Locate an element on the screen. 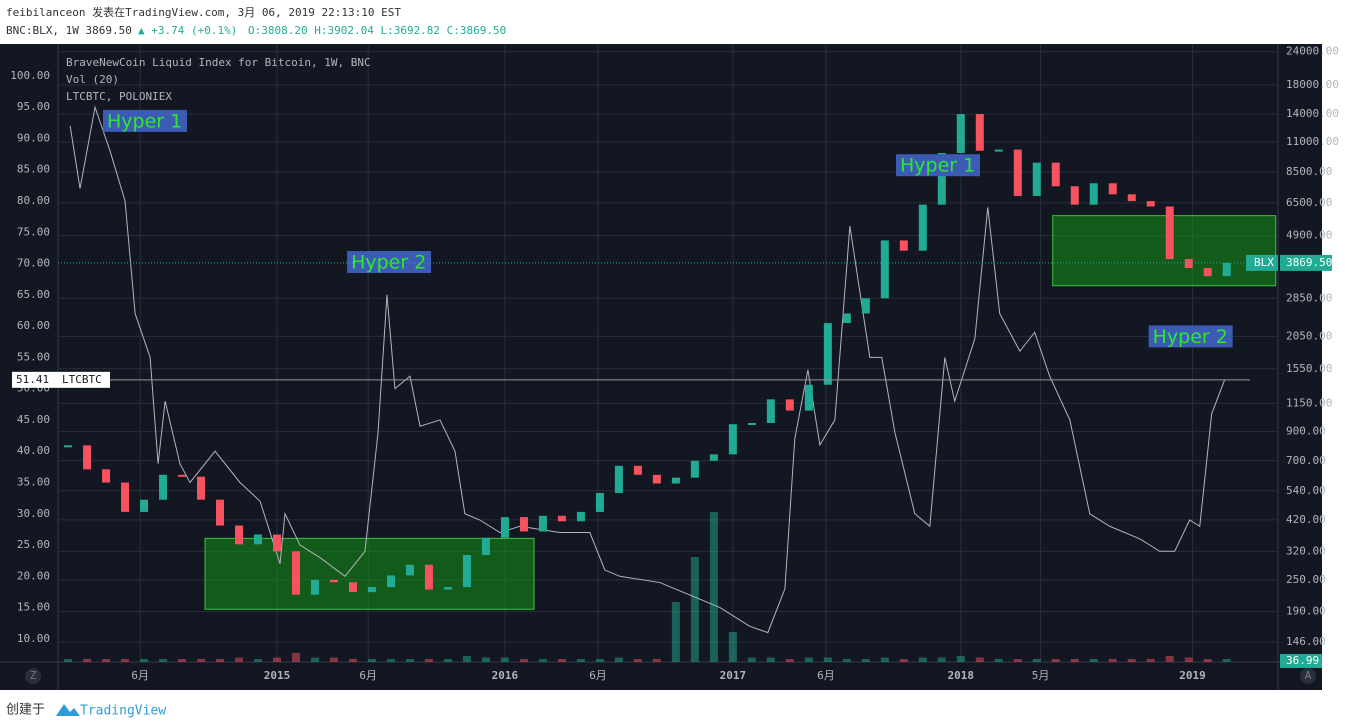 The height and width of the screenshot is (727, 1348). y2-tick-label: 540.00 is located at coordinates (1306, 490).